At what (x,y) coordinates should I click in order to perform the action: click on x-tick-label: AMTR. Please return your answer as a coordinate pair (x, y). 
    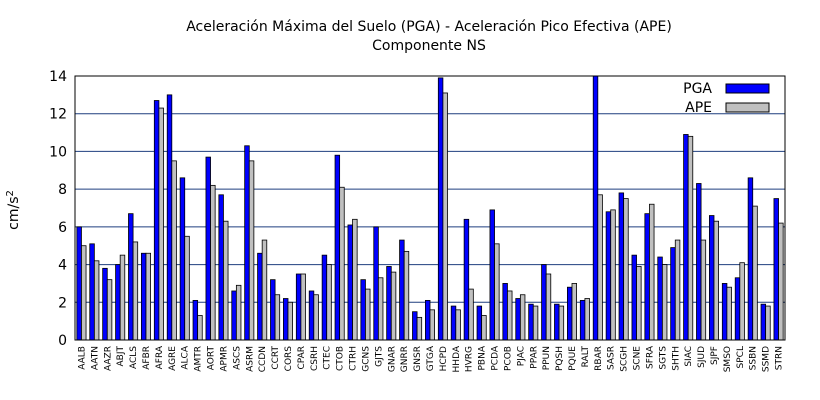
    Looking at the image, I should click on (199, 359).